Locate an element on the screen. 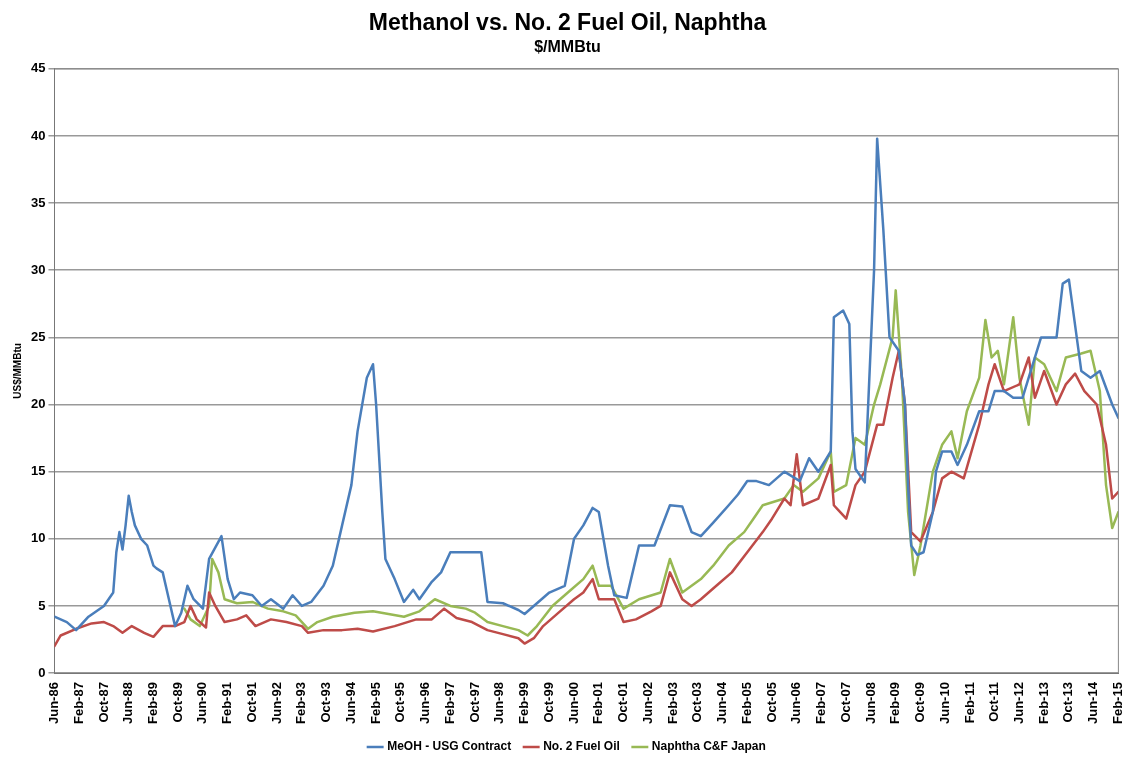  x-tick-label: Jun-94 is located at coordinates (350, 703).